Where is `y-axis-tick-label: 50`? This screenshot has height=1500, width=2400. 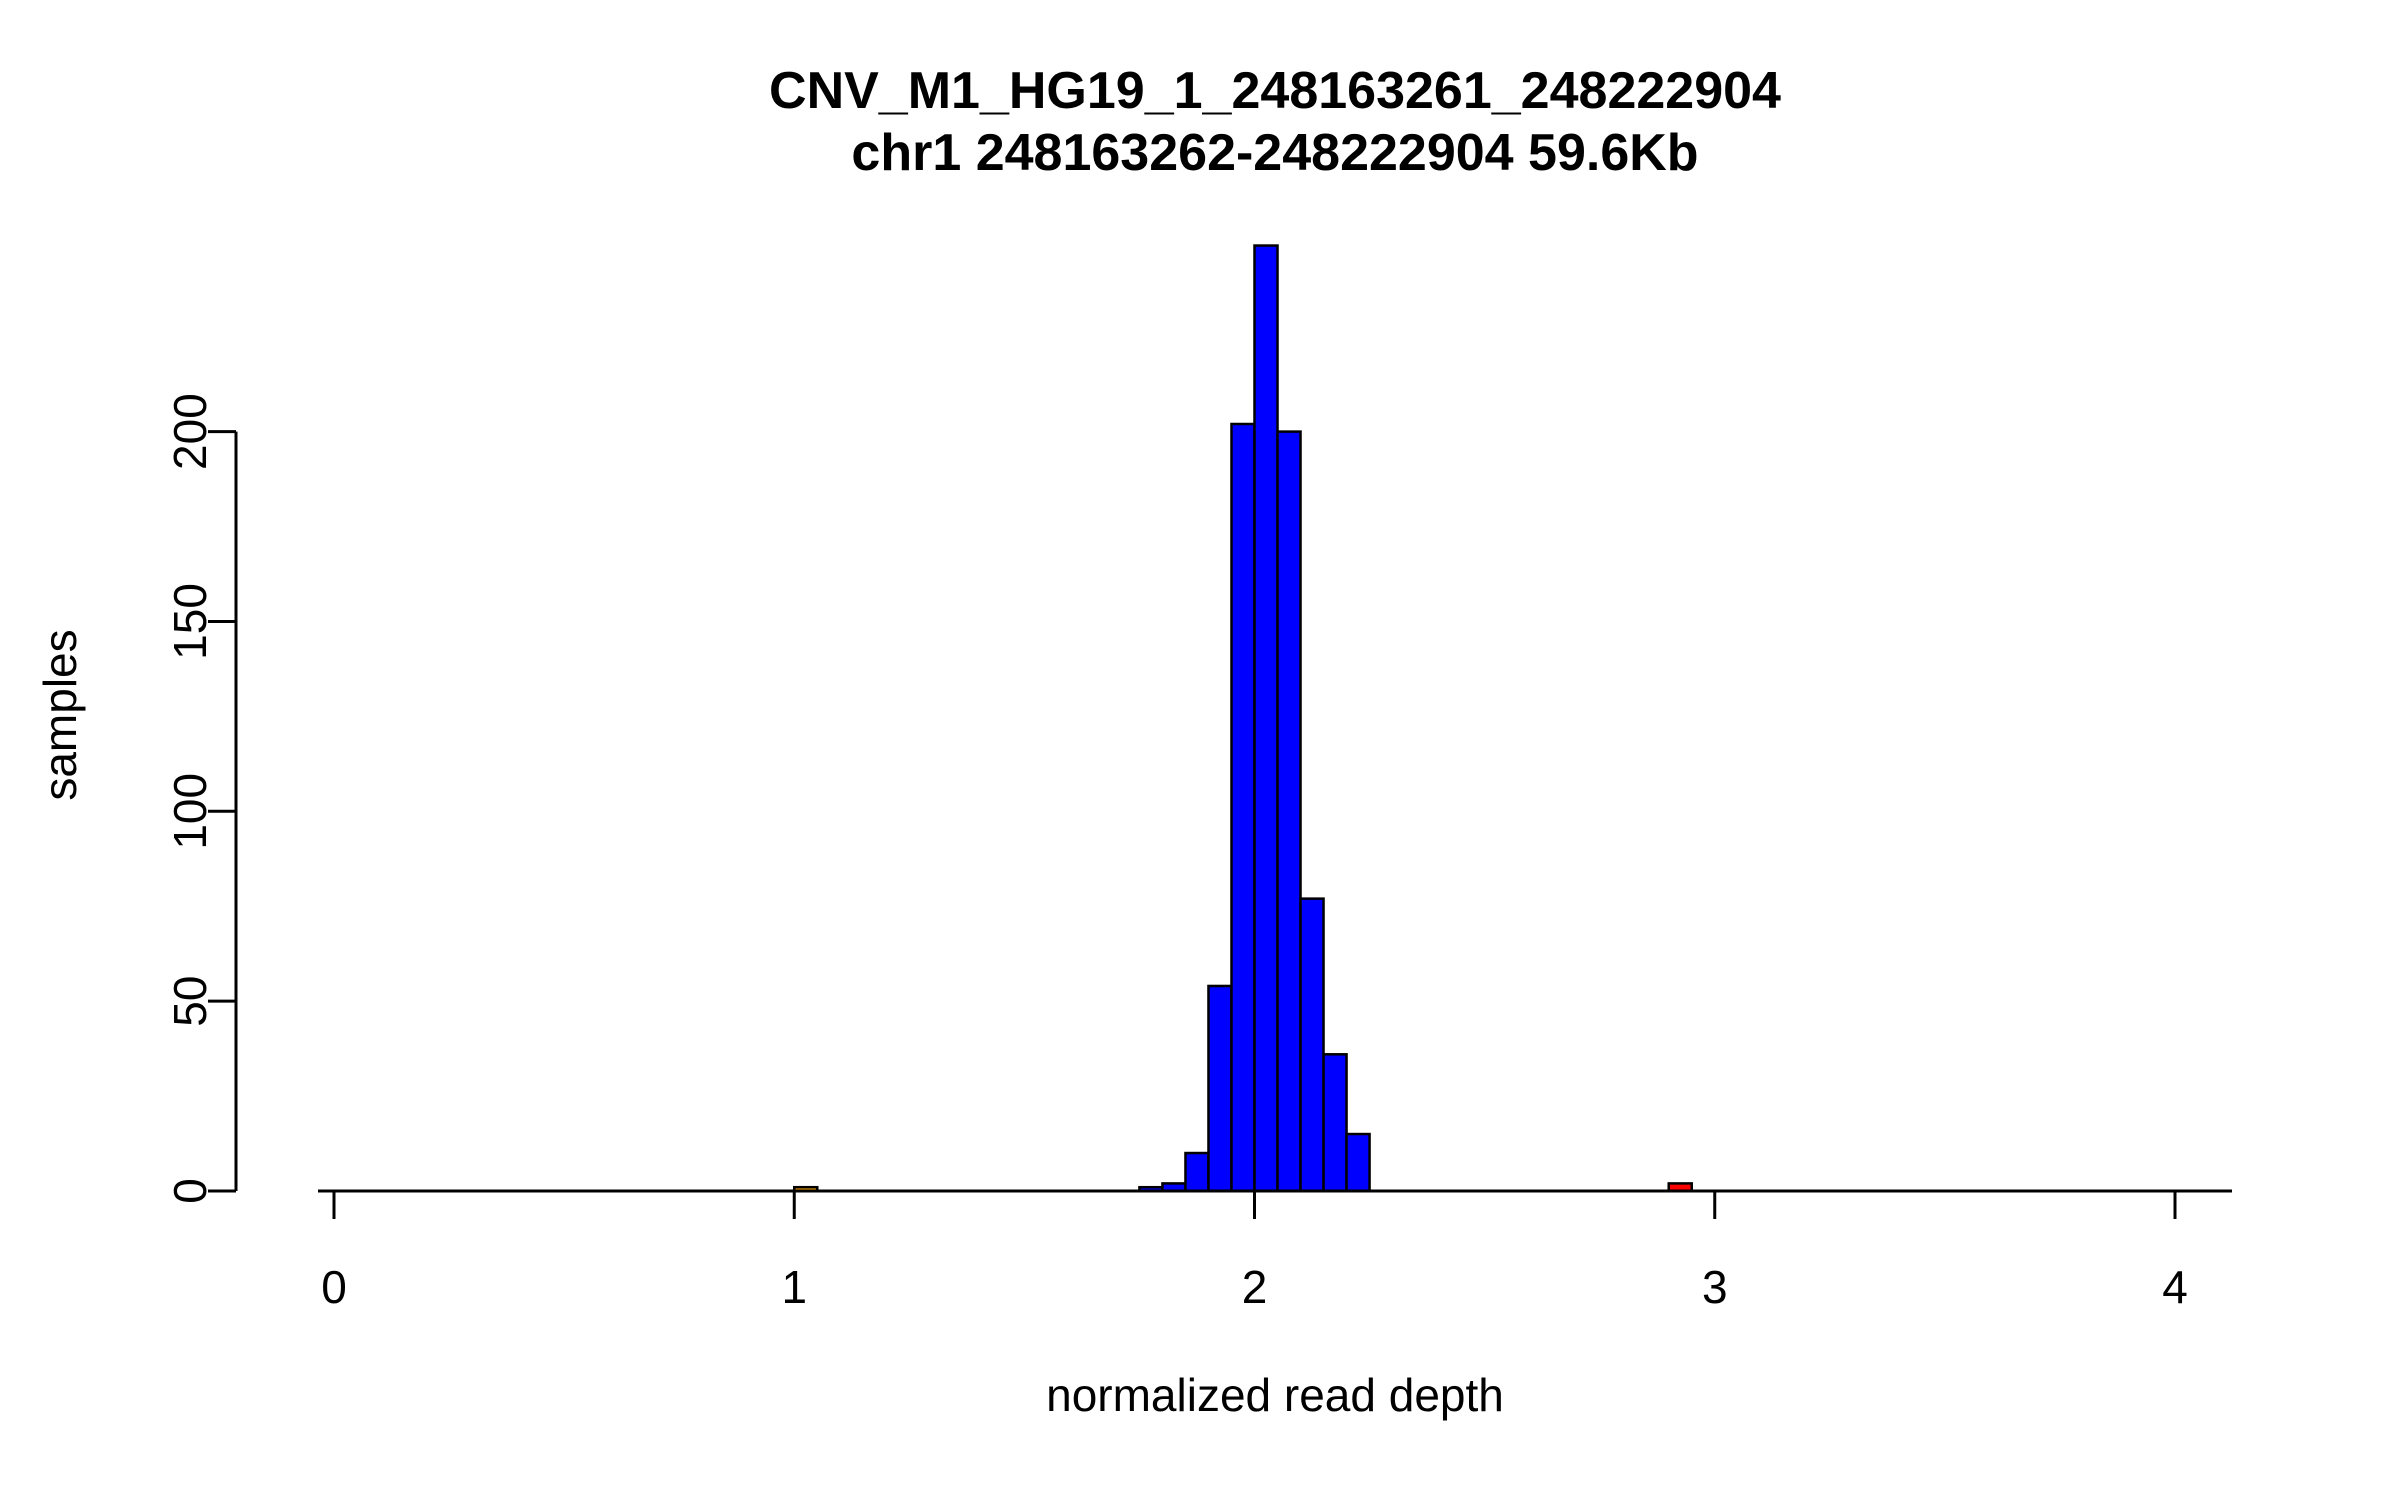 y-axis-tick-label: 50 is located at coordinates (190, 1001).